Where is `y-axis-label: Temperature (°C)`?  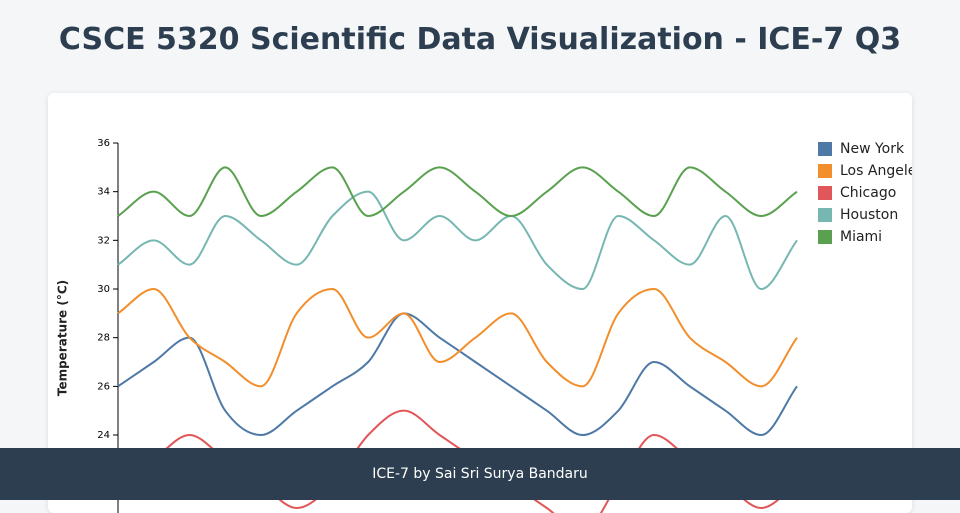 y-axis-label: Temperature (°C) is located at coordinates (63, 338).